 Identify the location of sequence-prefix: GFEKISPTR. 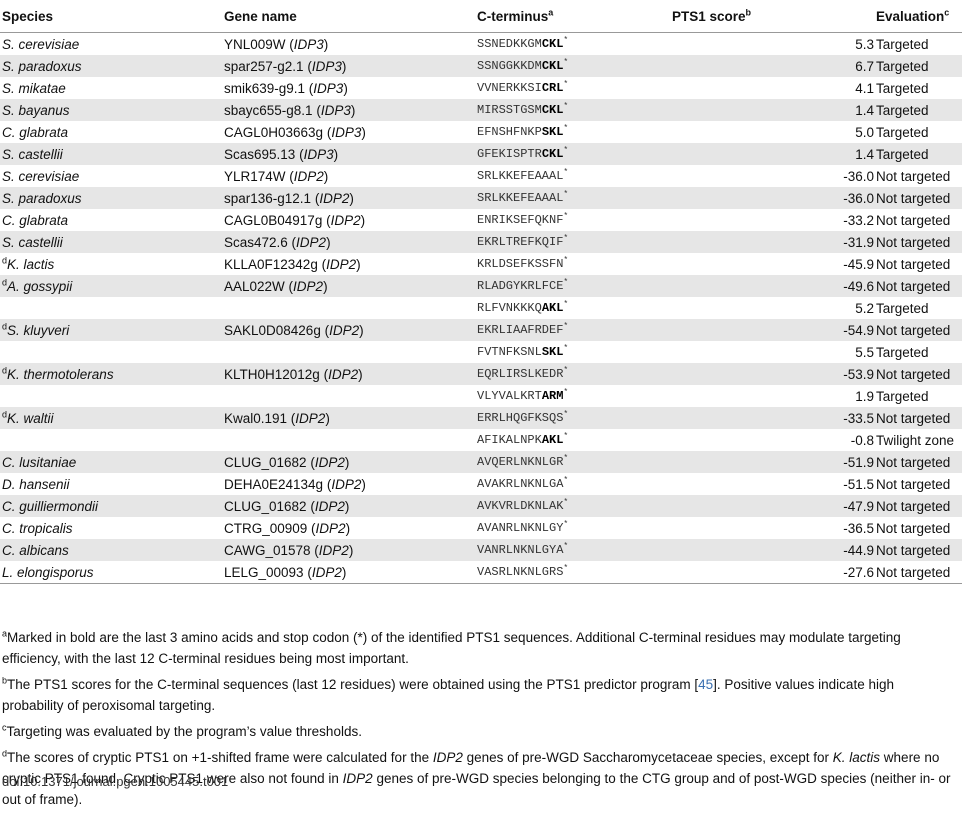
(509, 154).